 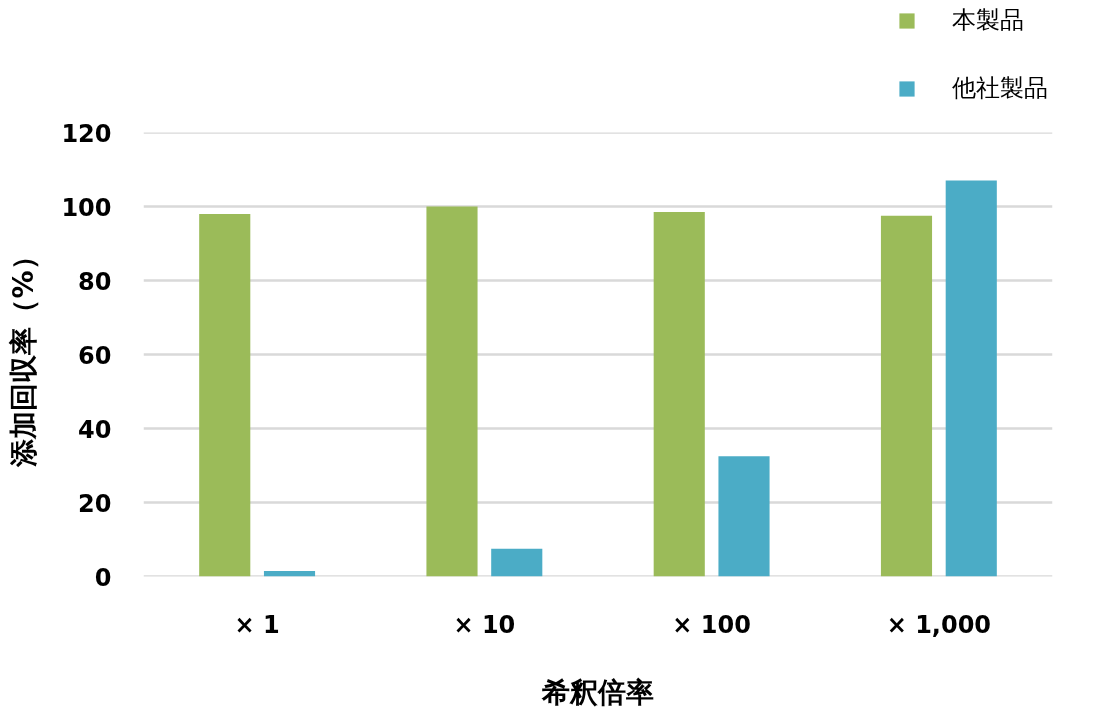 I want to click on y-tick-label: 60, so click(x=95, y=355).